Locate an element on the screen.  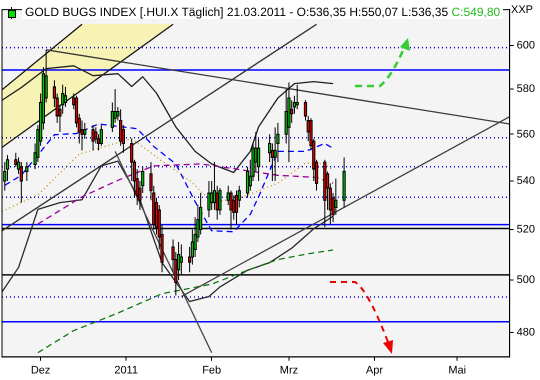
x-tick-label: Dez is located at coordinates (40, 370).